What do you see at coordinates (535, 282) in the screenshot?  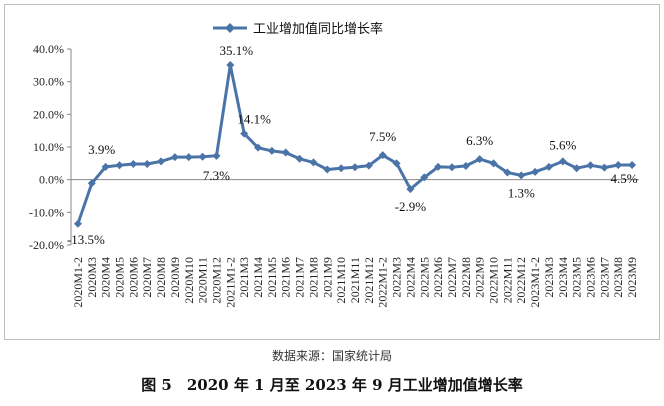 I see `x-tick-label: 2023M1-2` at bounding box center [535, 282].